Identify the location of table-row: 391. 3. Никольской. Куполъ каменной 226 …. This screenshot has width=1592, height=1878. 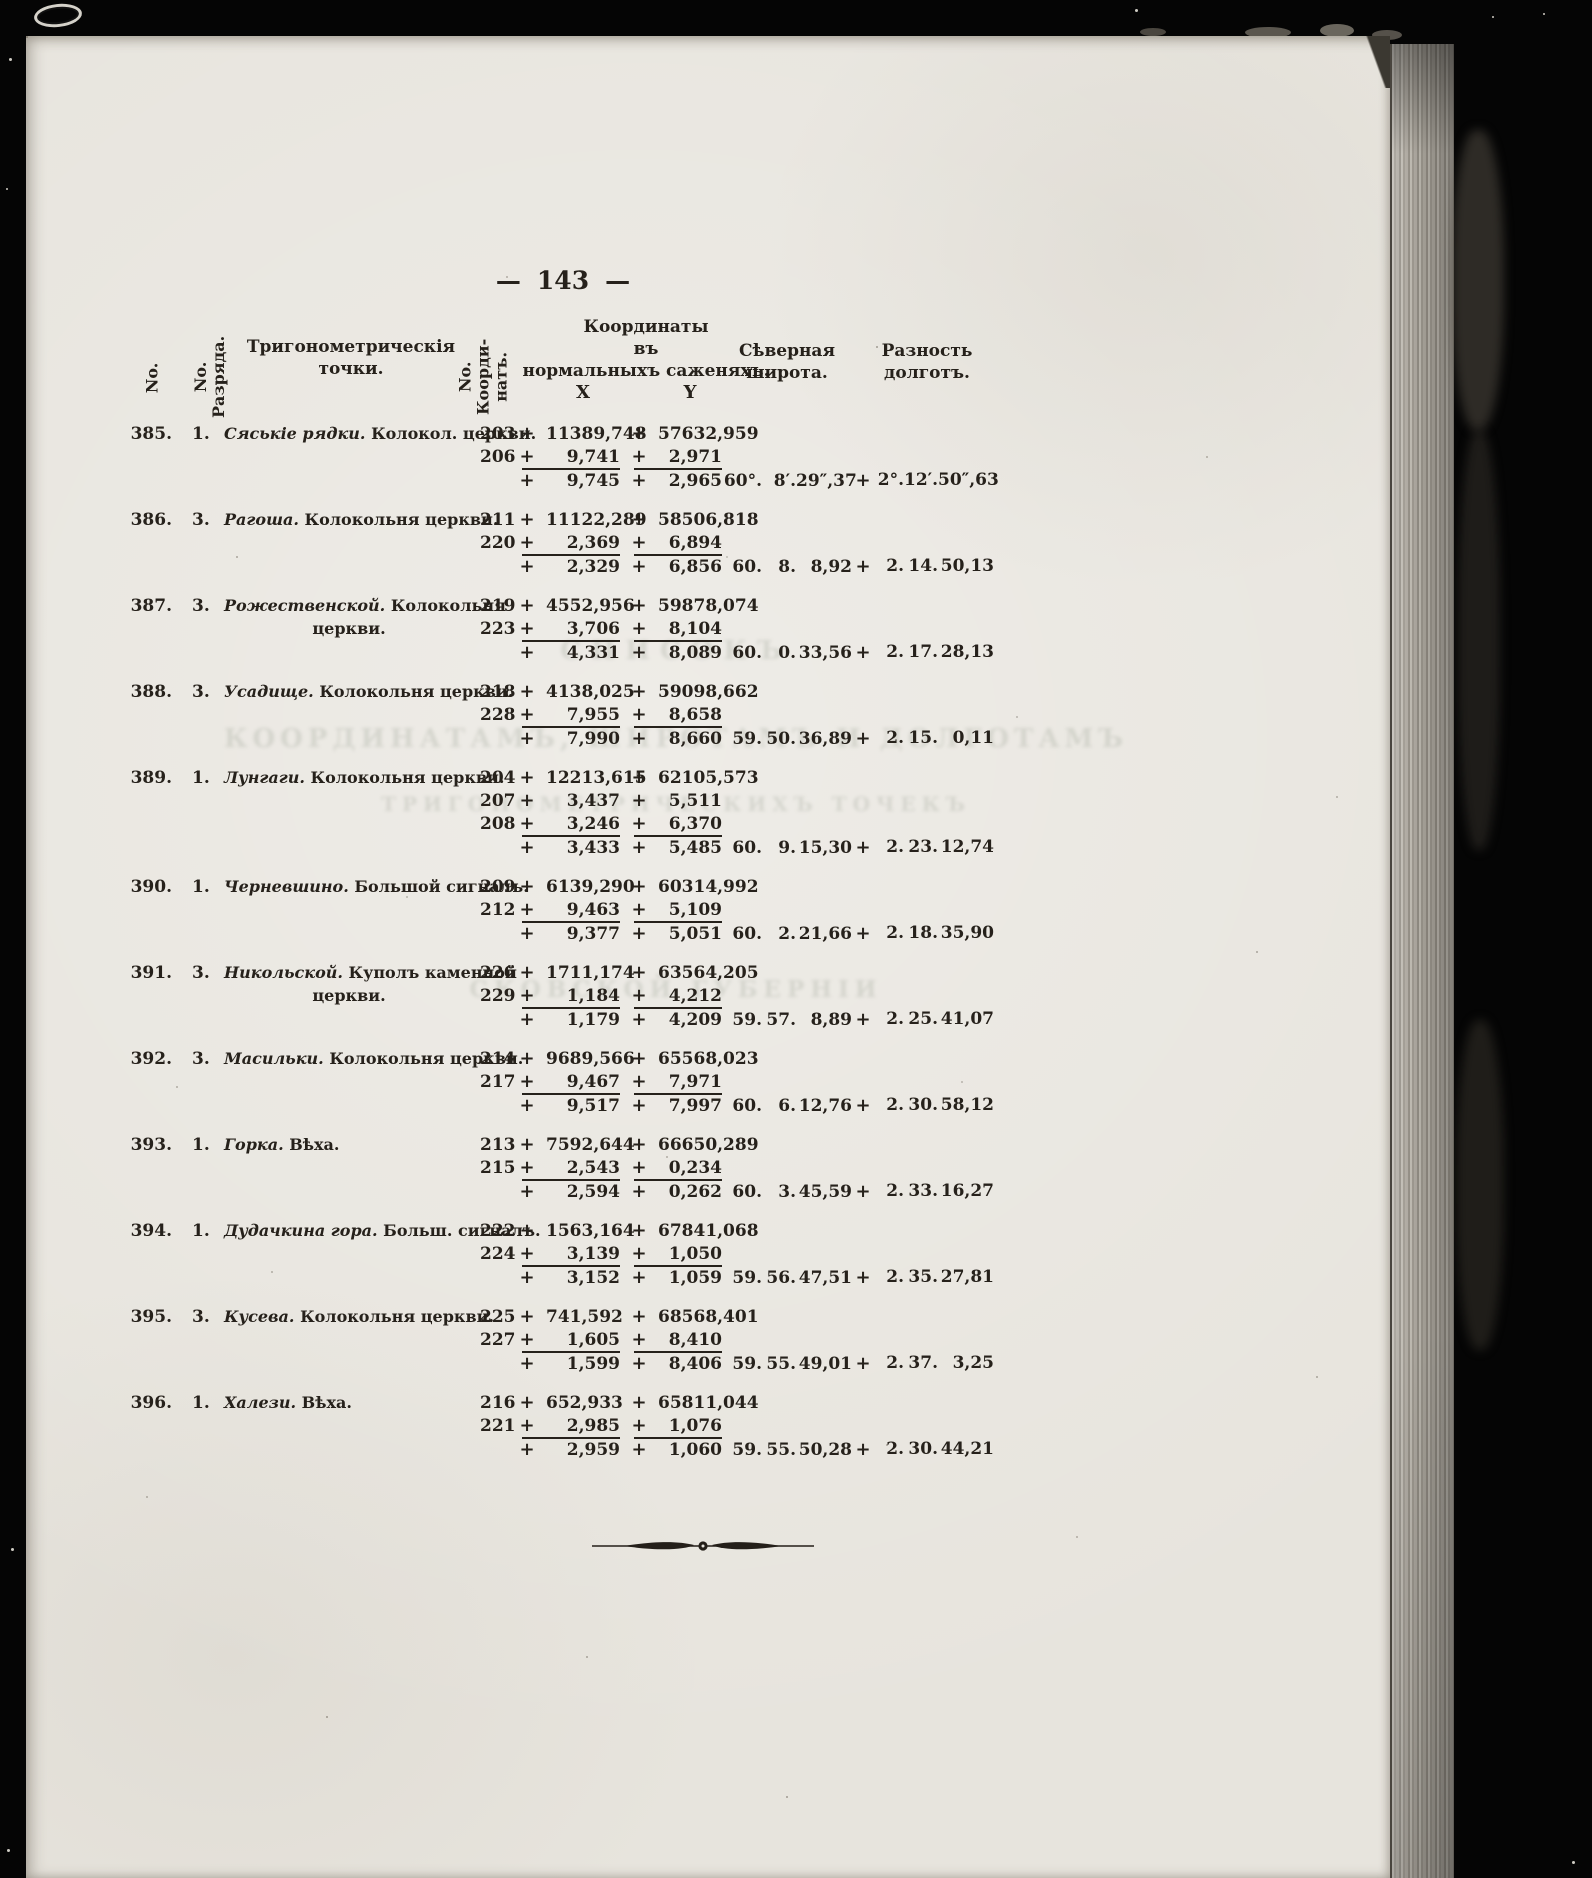
(588, 995).